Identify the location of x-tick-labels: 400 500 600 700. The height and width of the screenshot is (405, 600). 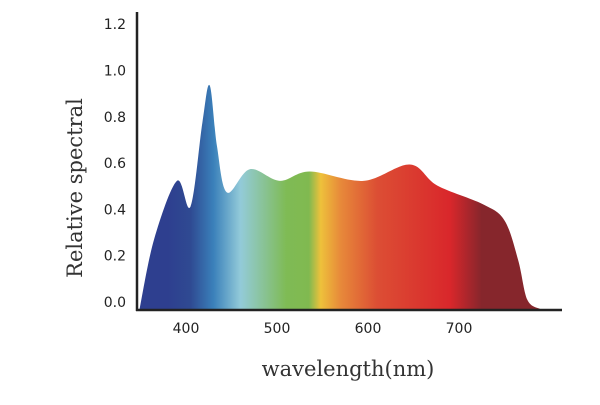
(323, 329).